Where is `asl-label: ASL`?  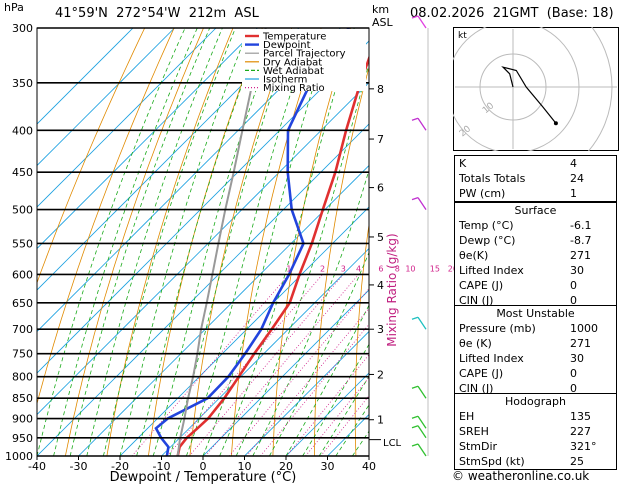
asl-label: ASL is located at coordinates (382, 22).